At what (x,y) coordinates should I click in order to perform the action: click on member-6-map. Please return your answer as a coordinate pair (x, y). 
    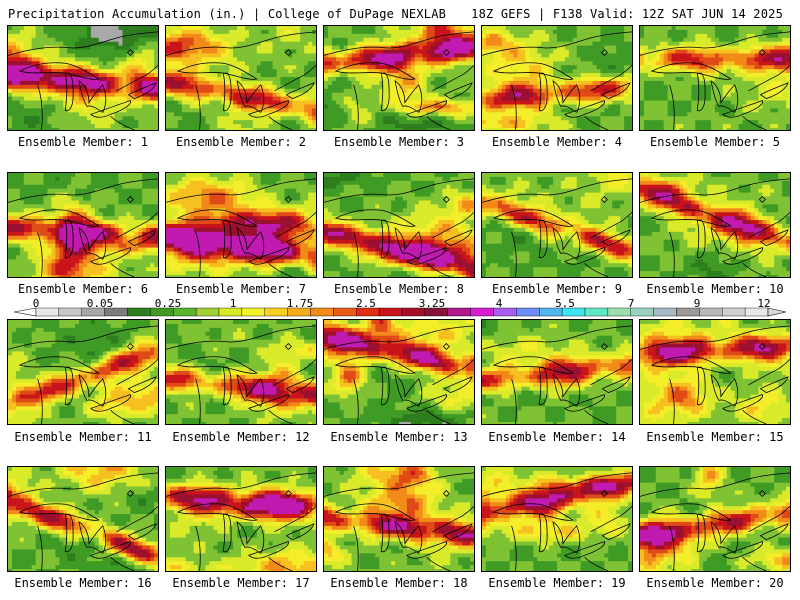
    Looking at the image, I should click on (83, 225).